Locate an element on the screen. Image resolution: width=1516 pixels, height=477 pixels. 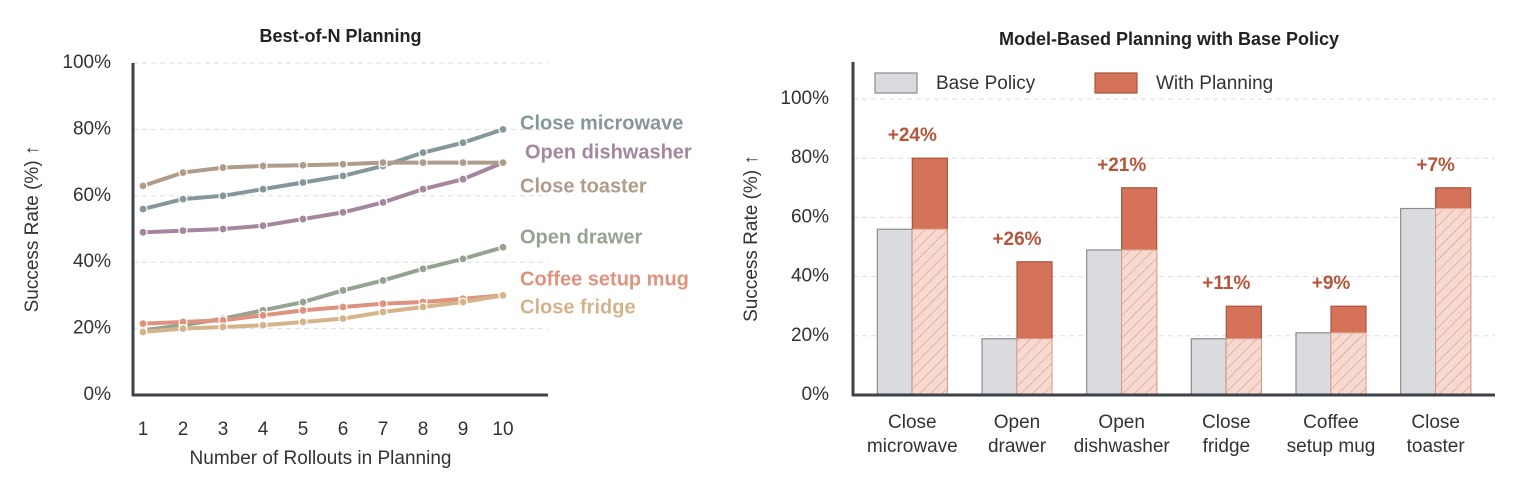
legend-label: Base Policy is located at coordinates (986, 83).